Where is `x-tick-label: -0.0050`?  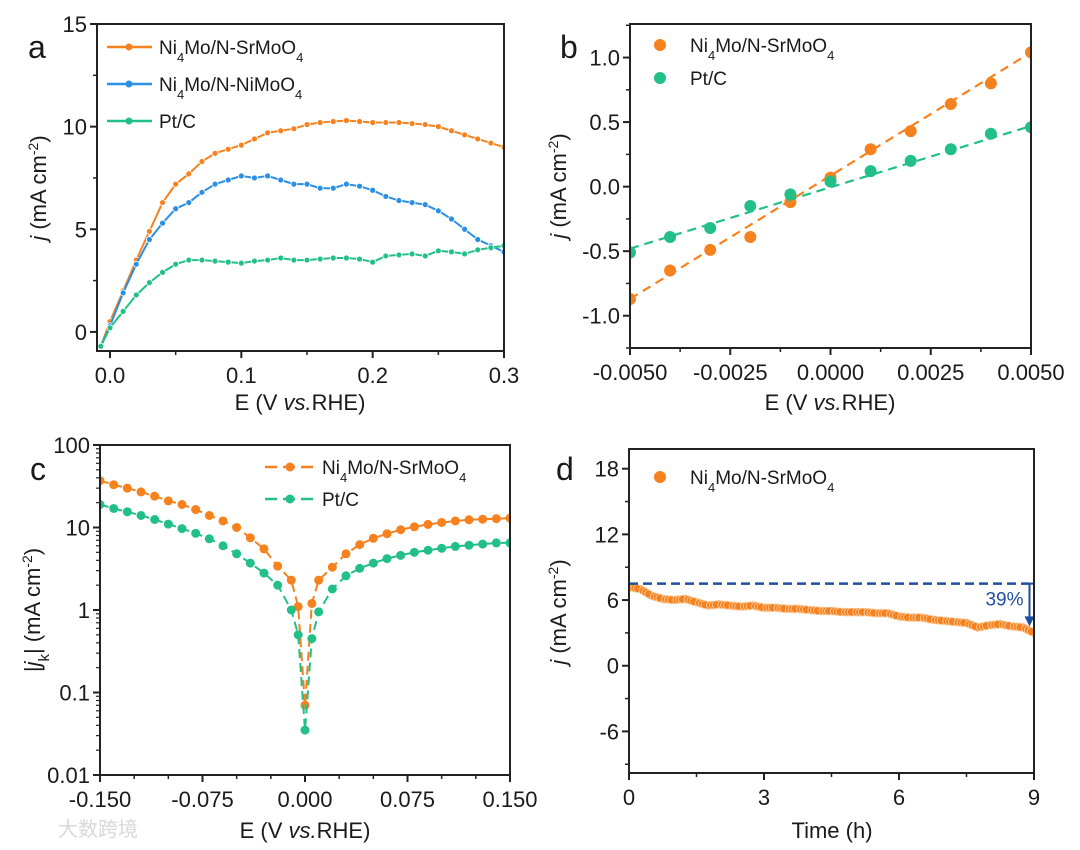 x-tick-label: -0.0050 is located at coordinates (630, 372).